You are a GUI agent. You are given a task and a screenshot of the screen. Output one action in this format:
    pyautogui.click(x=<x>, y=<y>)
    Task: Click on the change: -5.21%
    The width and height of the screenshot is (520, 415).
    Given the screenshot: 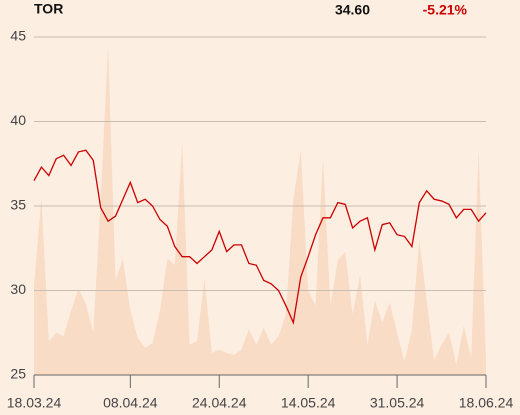 What is the action you would take?
    pyautogui.click(x=445, y=10)
    